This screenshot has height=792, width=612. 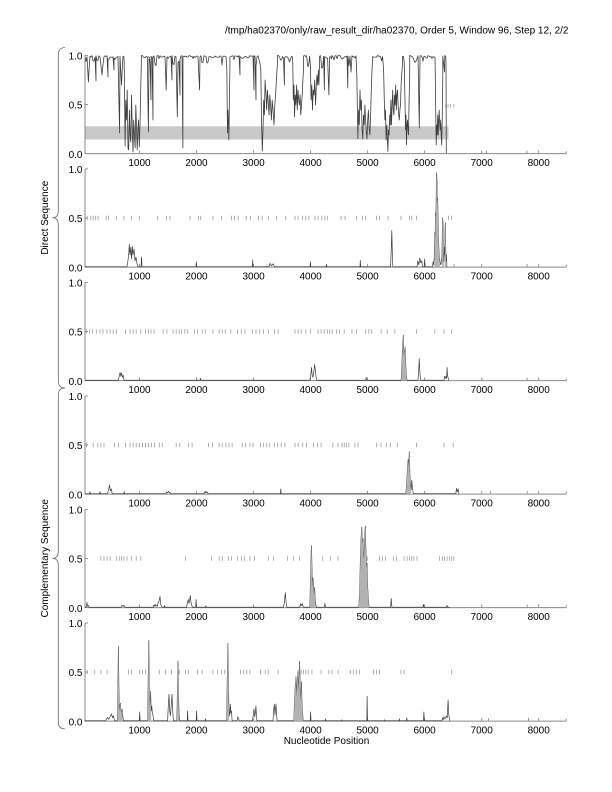 What do you see at coordinates (327, 741) in the screenshot?
I see `svg-text: Nucleotide Position` at bounding box center [327, 741].